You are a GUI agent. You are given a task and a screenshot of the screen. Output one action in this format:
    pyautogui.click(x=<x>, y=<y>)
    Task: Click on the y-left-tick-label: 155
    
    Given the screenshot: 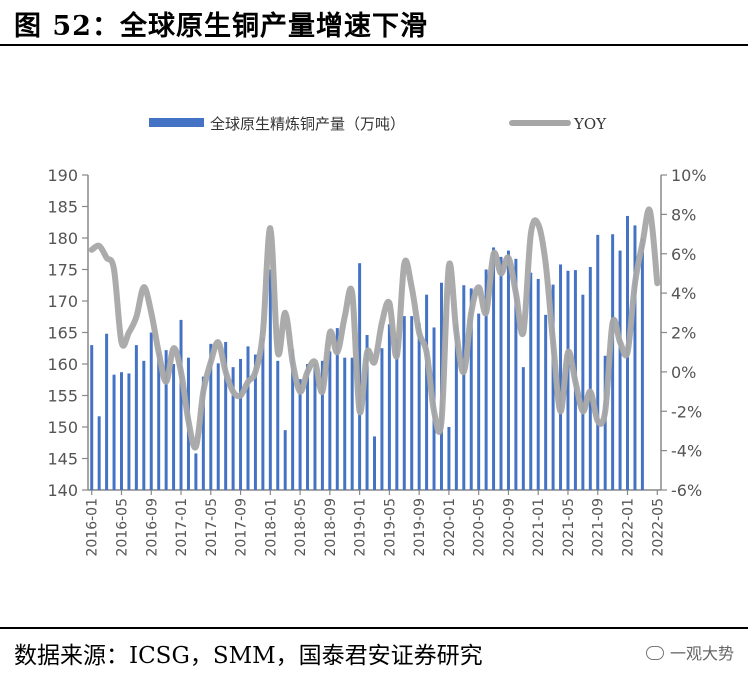 What is the action you would take?
    pyautogui.click(x=62, y=396)
    